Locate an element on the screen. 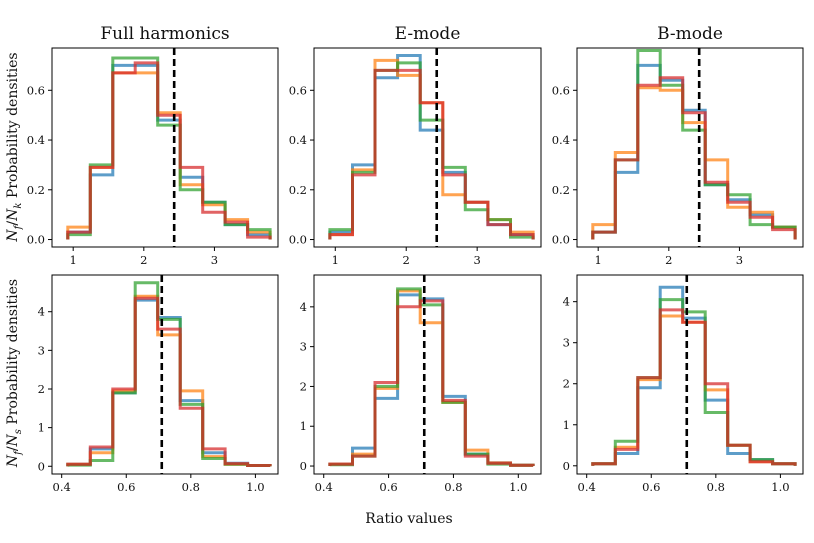 The image size is (814, 543). panel-top-middle: 1 2 3 0.0 0.2 0.4 0.6 E-mode is located at coordinates (415, 145).